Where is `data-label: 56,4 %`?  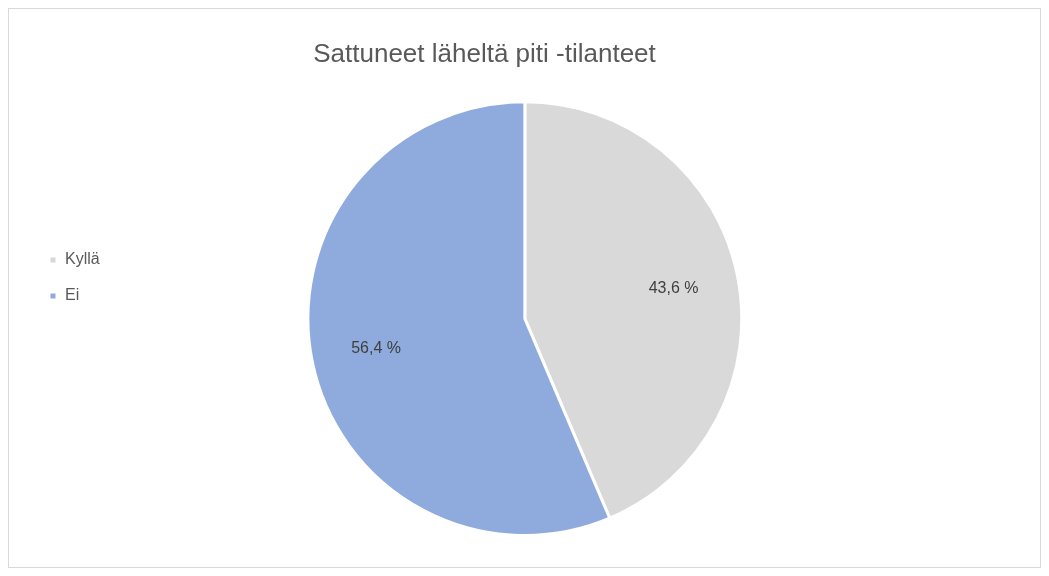
data-label: 56,4 % is located at coordinates (376, 348).